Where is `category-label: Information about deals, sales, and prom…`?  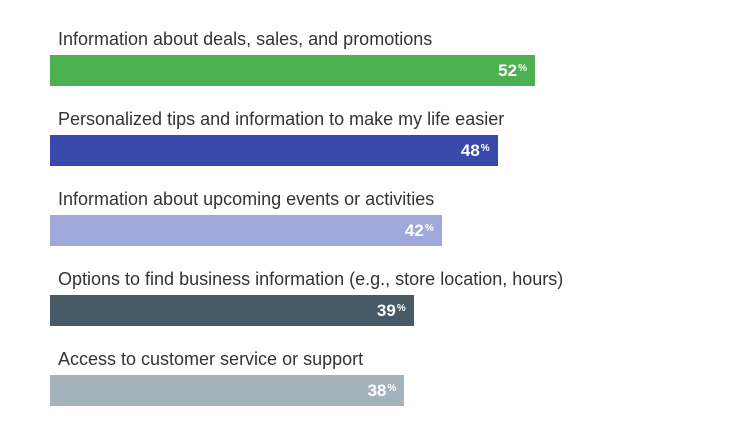 category-label: Information about deals, sales, and prom… is located at coordinates (245, 39).